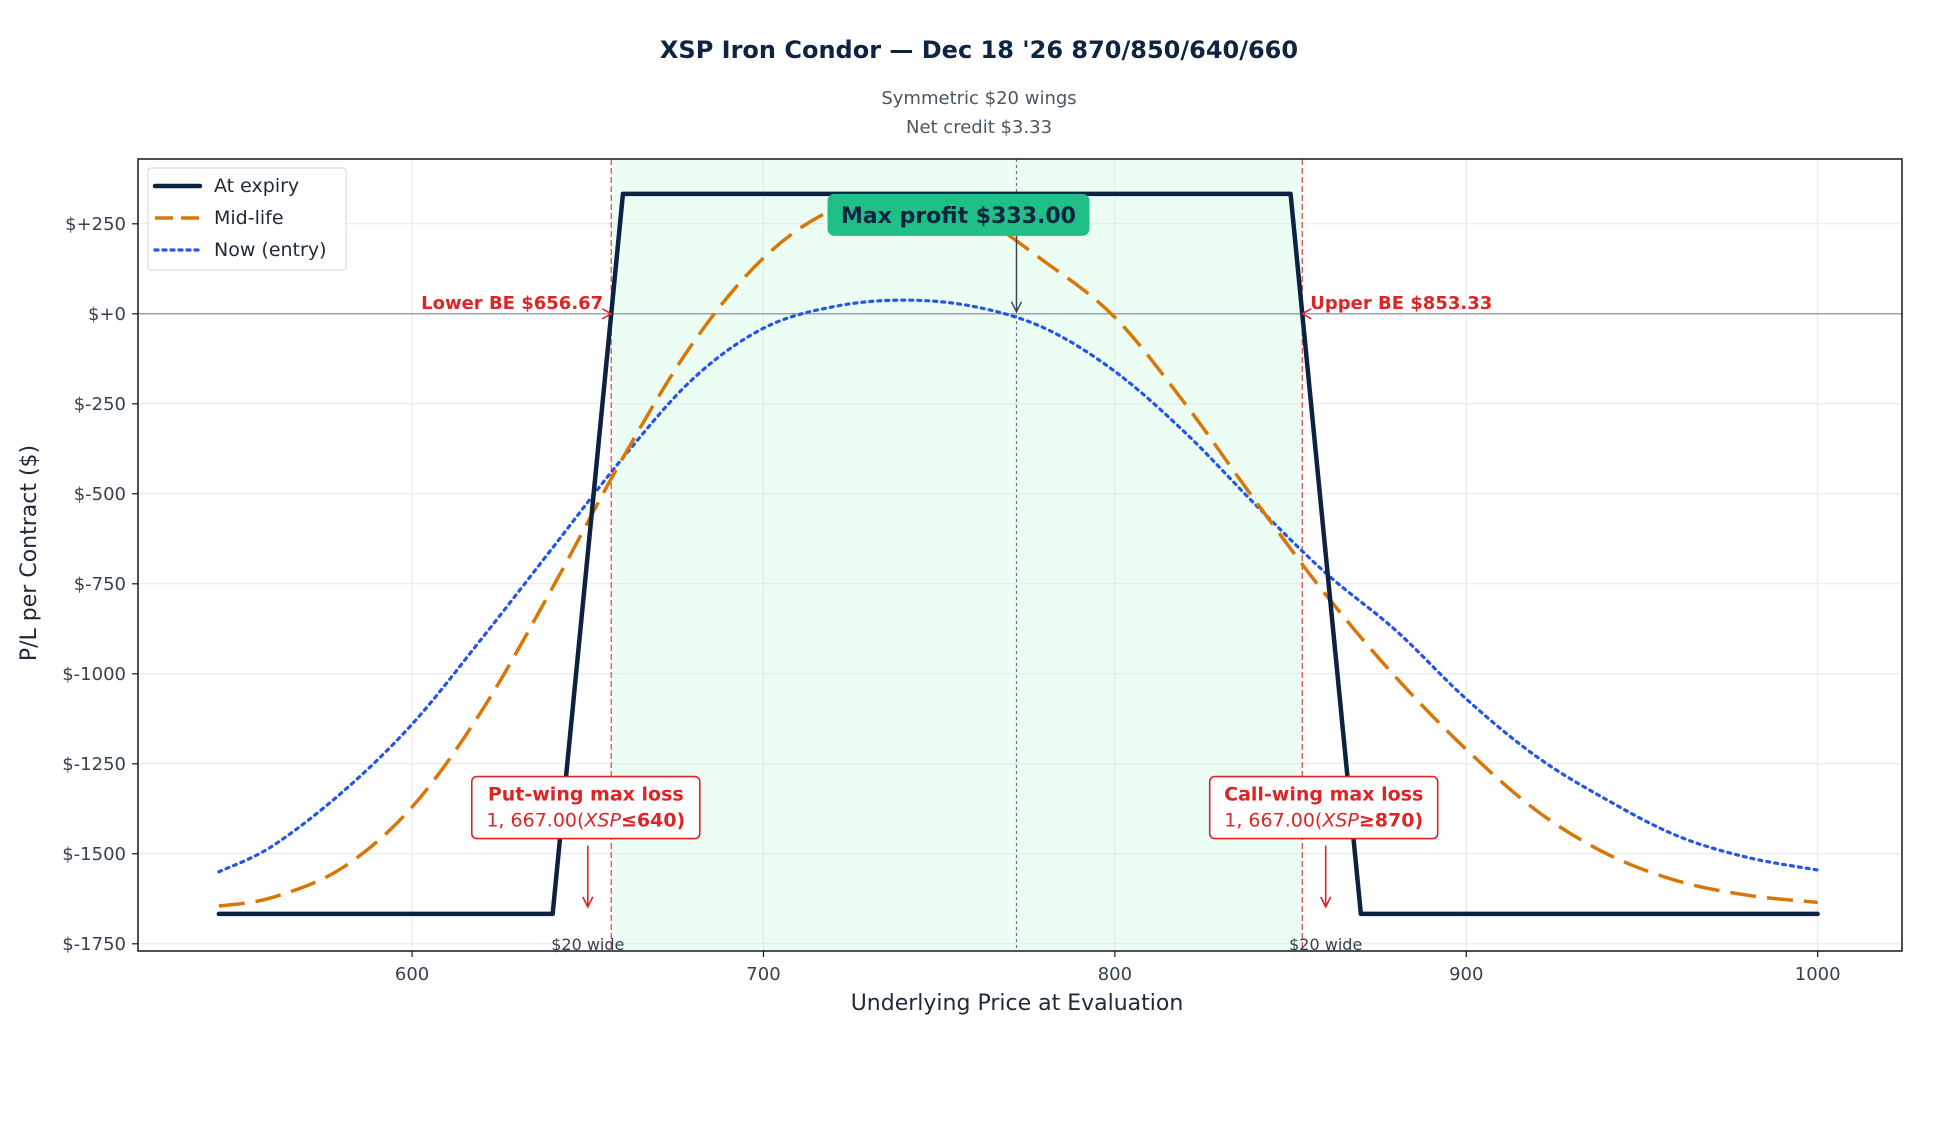 The height and width of the screenshot is (1129, 1950). I want to click on lower-breakeven-label: Lower BE $656.67, so click(512, 303).